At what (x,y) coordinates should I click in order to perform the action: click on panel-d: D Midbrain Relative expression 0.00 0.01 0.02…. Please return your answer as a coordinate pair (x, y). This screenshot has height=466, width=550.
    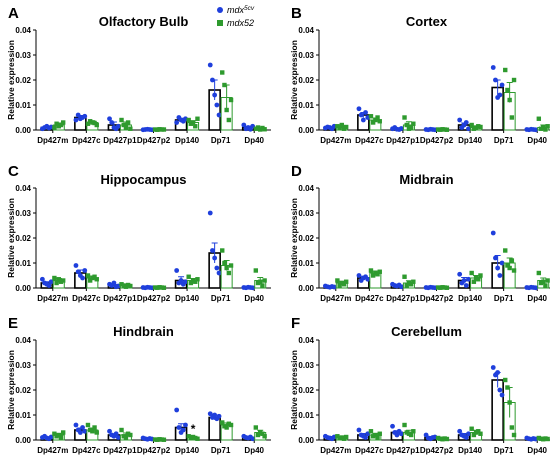
    Looking at the image, I should click on (419, 233).